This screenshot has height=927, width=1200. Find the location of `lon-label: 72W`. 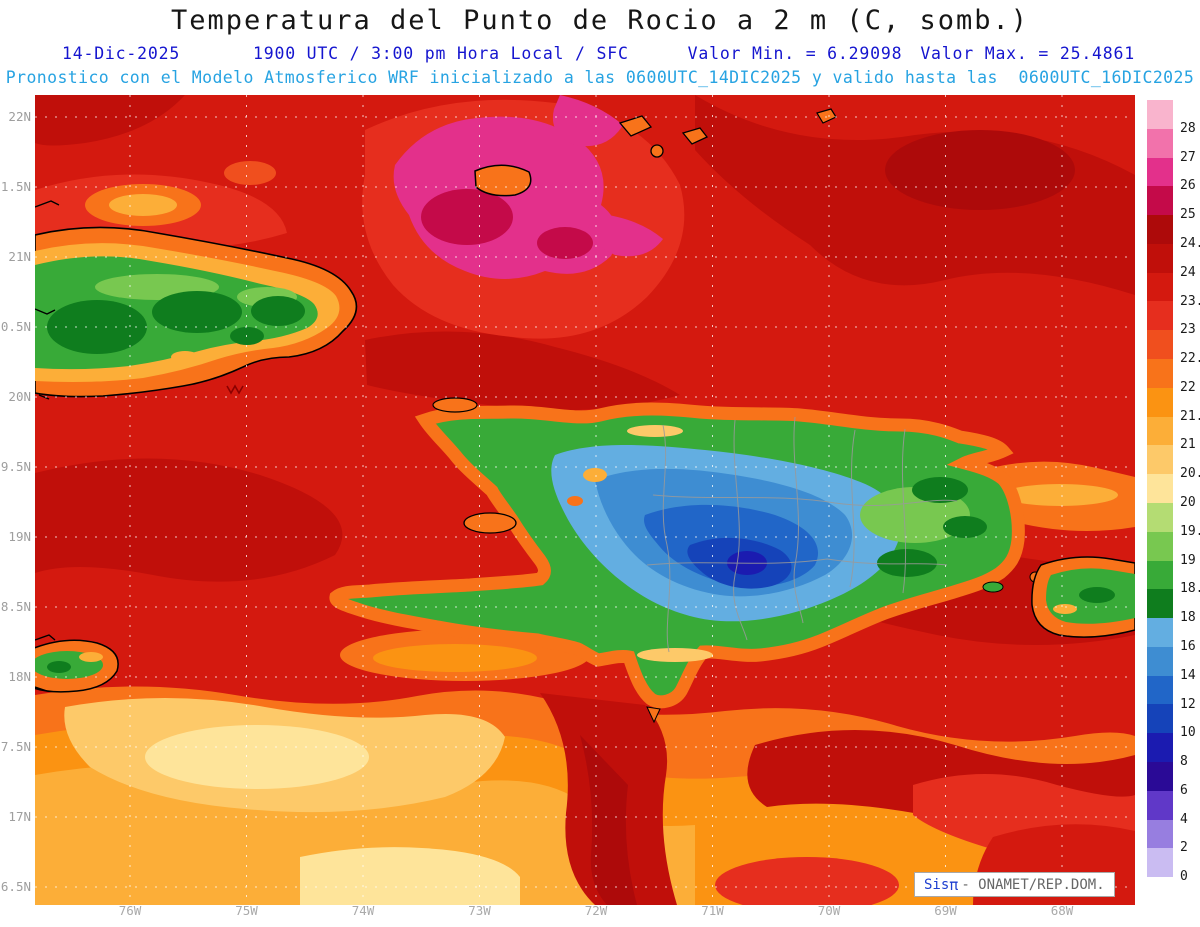

lon-label: 72W is located at coordinates (596, 910).